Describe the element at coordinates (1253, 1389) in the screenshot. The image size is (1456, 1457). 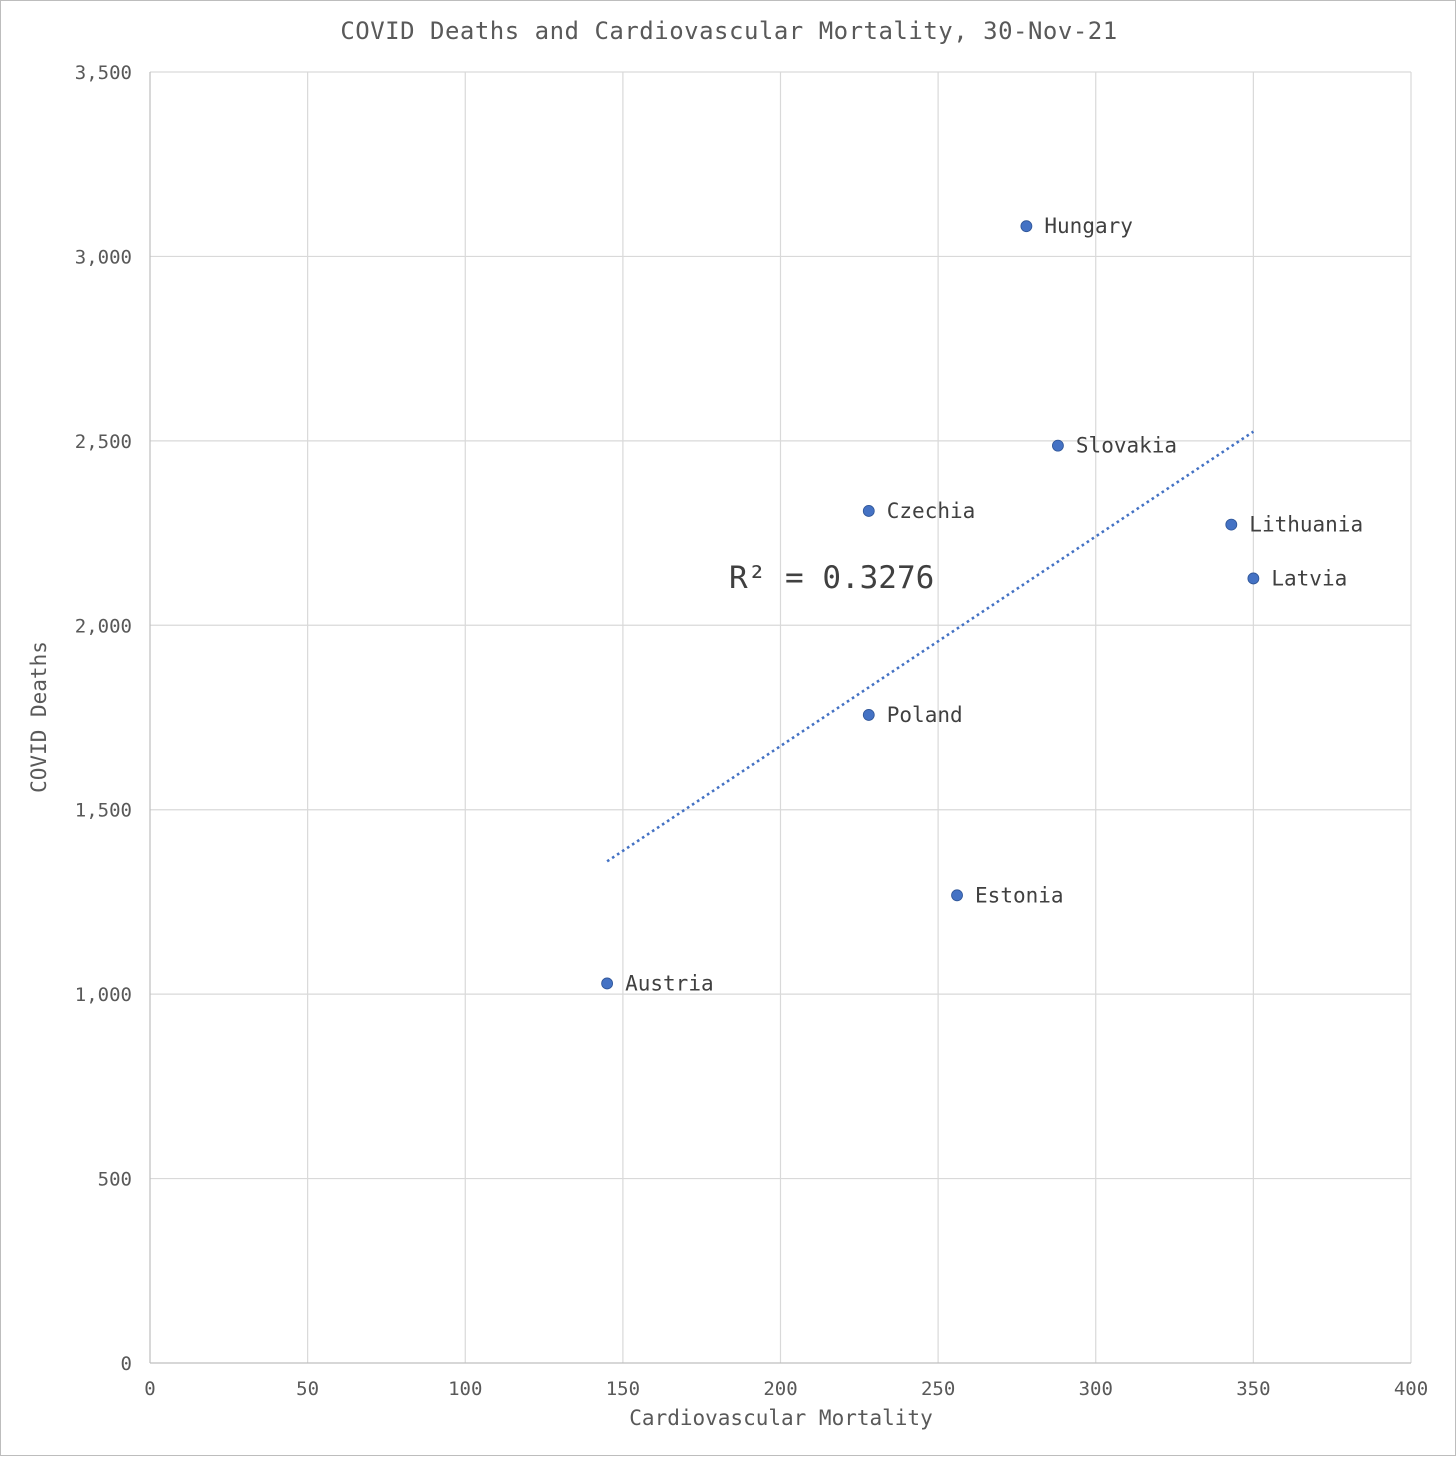
I see `x-tick-label: 350` at that location.